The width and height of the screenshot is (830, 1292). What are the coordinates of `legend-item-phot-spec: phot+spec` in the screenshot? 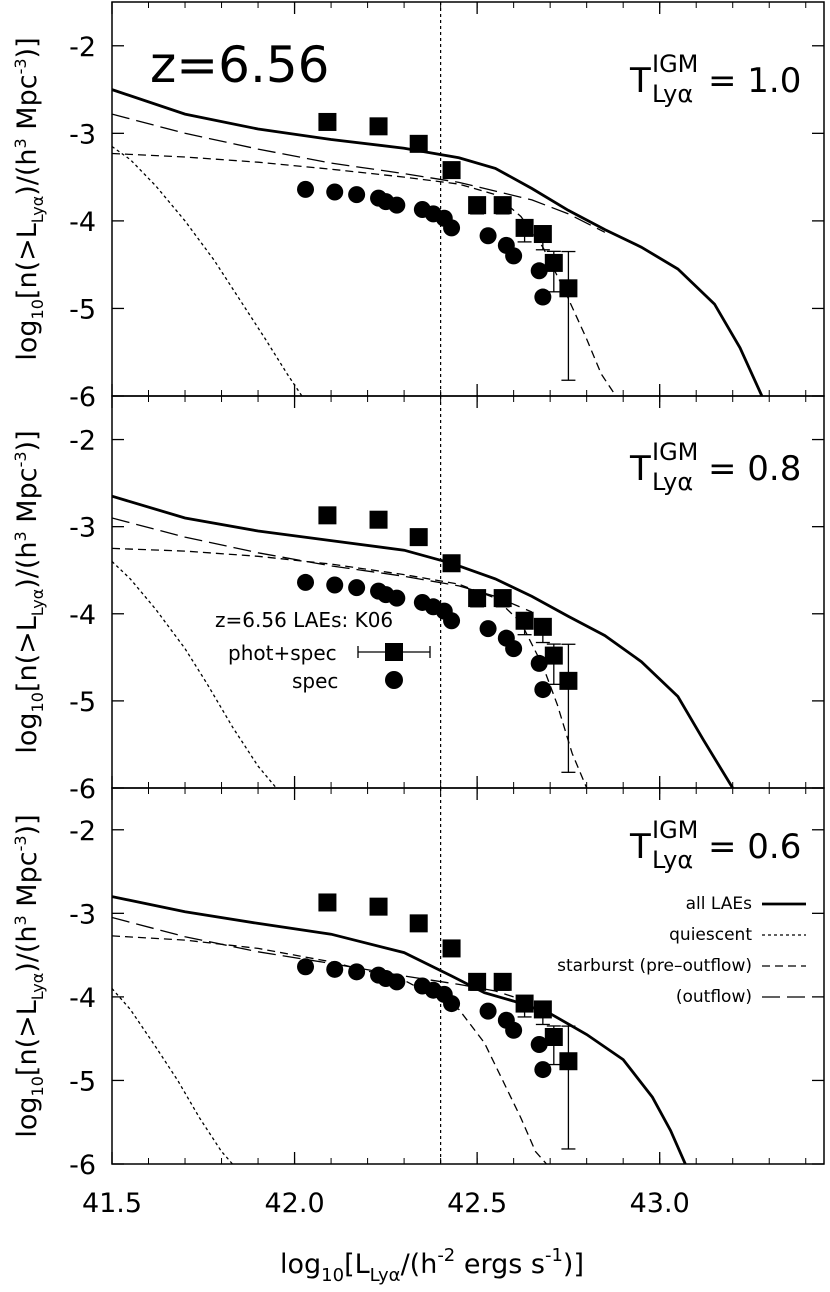 It's located at (282, 653).